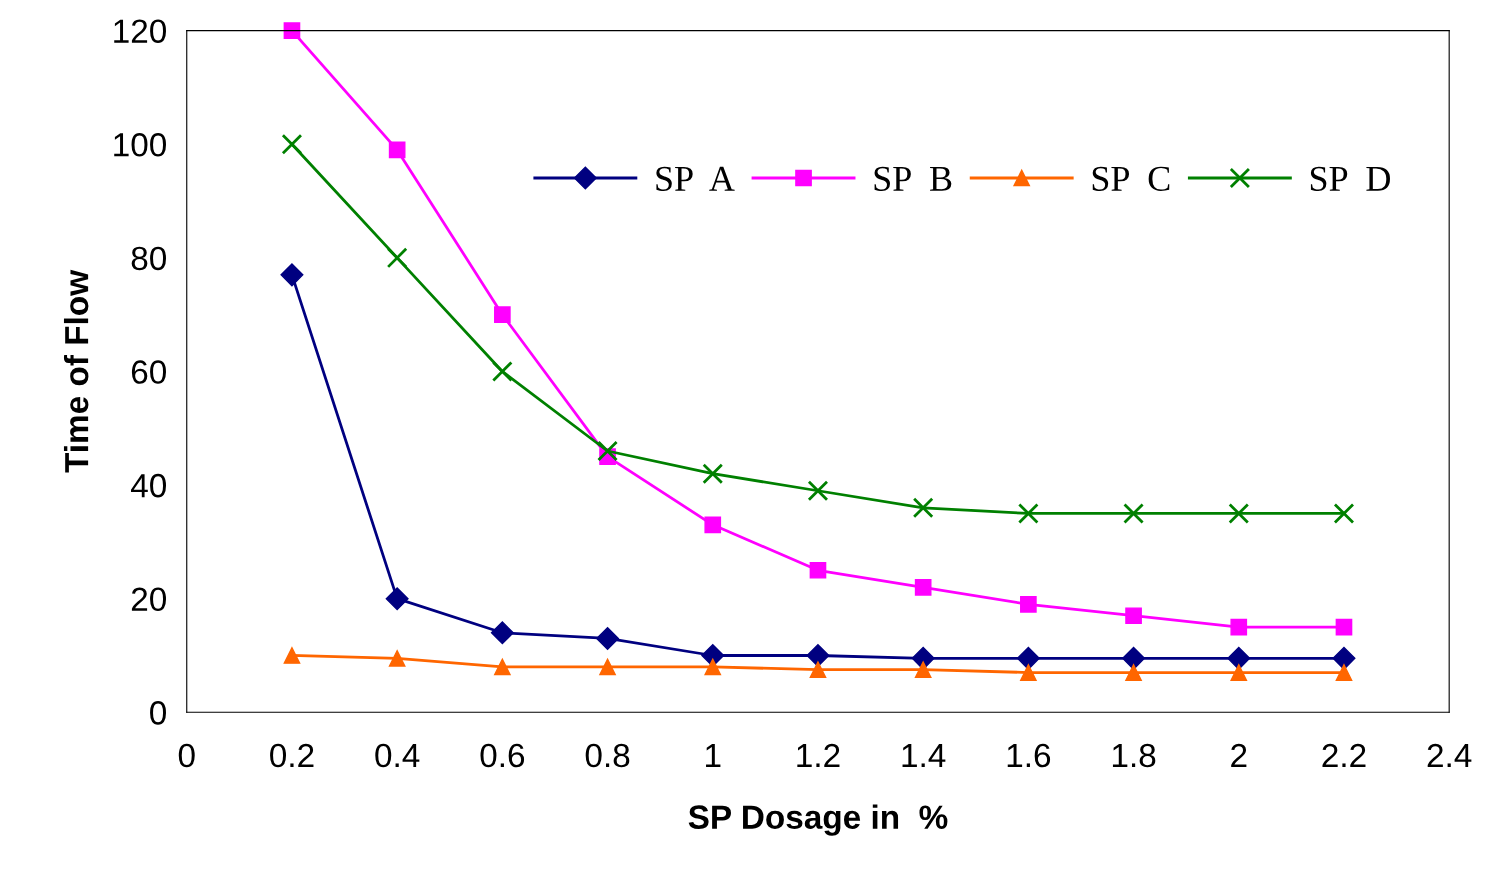 The width and height of the screenshot is (1494, 874). What do you see at coordinates (695, 178) in the screenshot?
I see `legend-label: SP A` at bounding box center [695, 178].